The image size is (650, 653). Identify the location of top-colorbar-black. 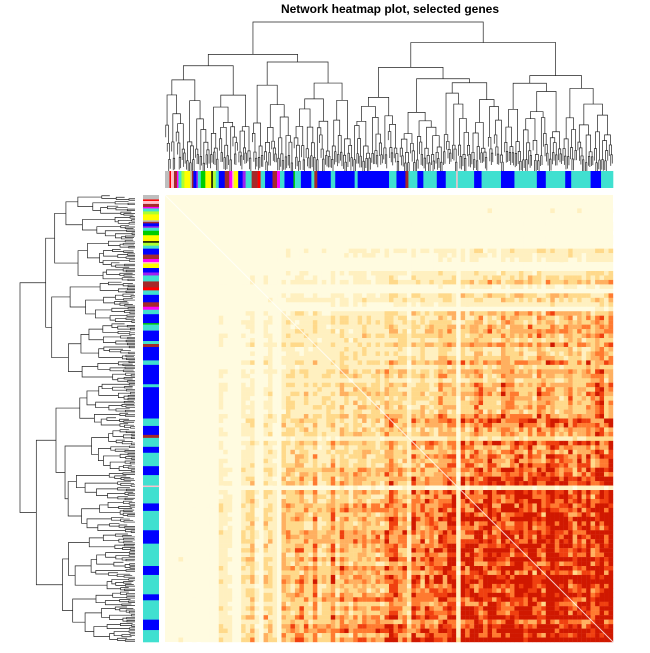
(212, 179).